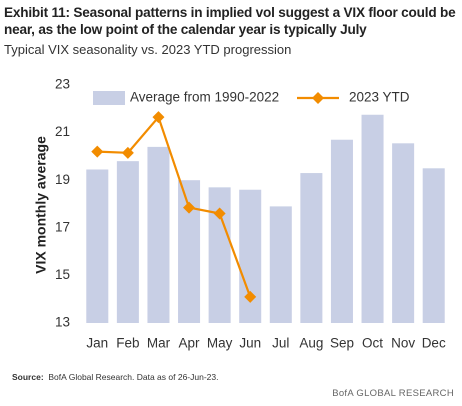  Describe the element at coordinates (220, 343) in the screenshot. I see `x-tick-label: May` at that location.